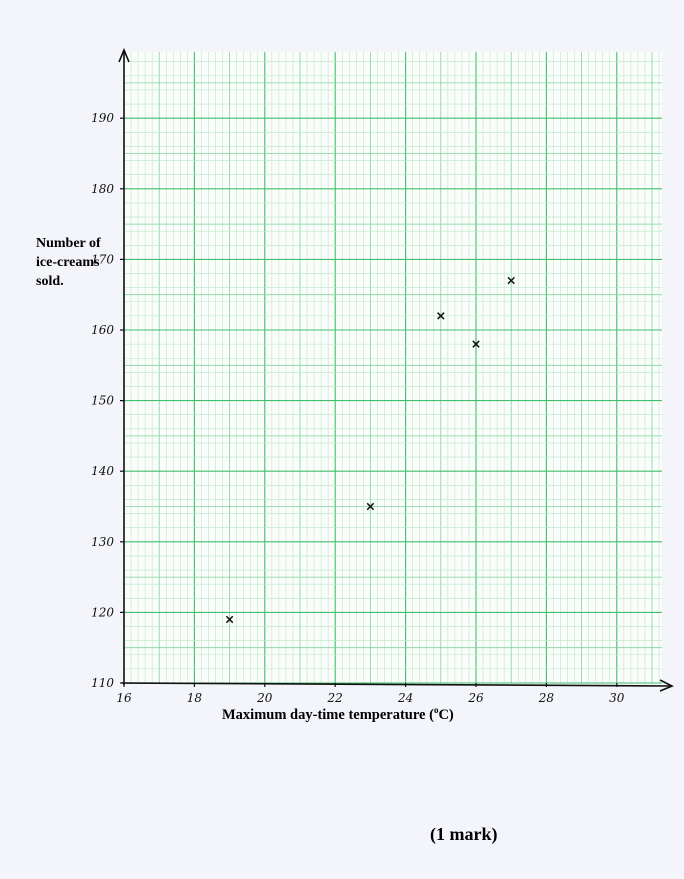 Image resolution: width=684 pixels, height=879 pixels. What do you see at coordinates (464, 834) in the screenshot?
I see `marks-label: (1 mark)` at bounding box center [464, 834].